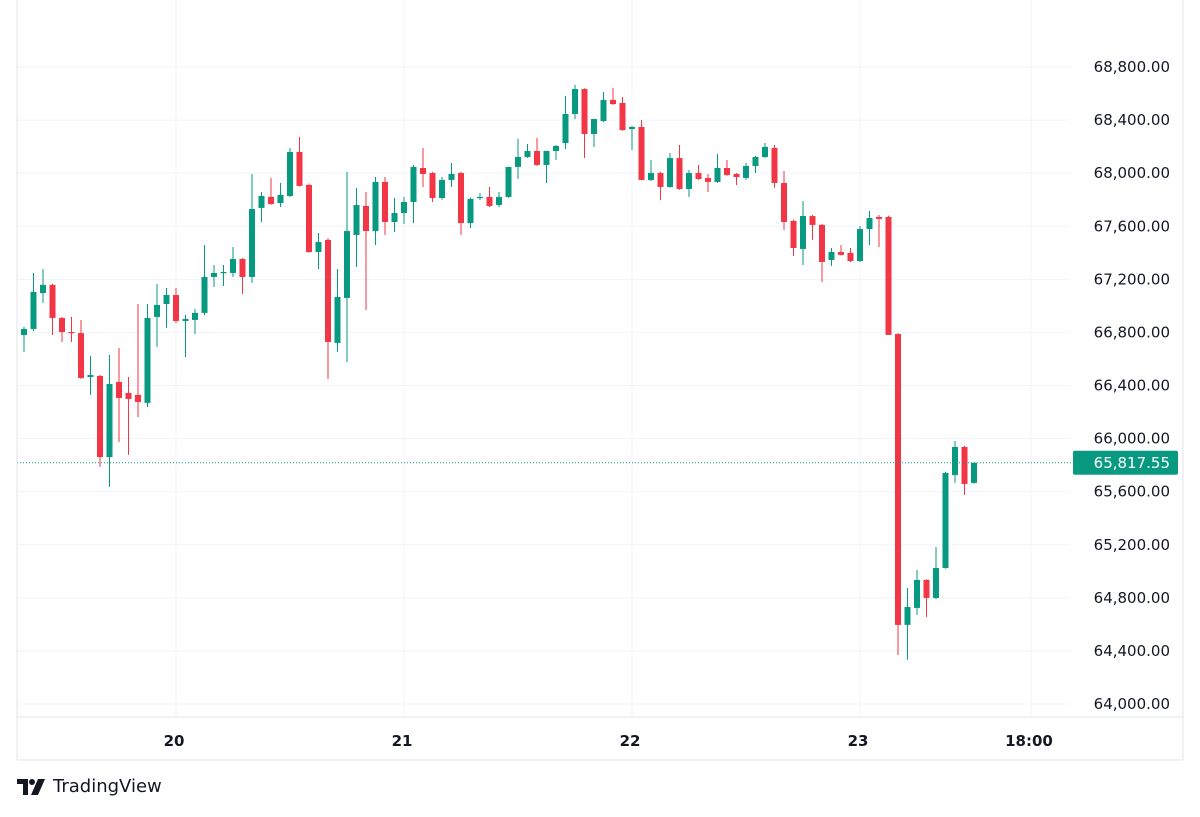 The width and height of the screenshot is (1200, 817). I want to click on time-axis: 20 21 22 23 18:00, so click(608, 741).